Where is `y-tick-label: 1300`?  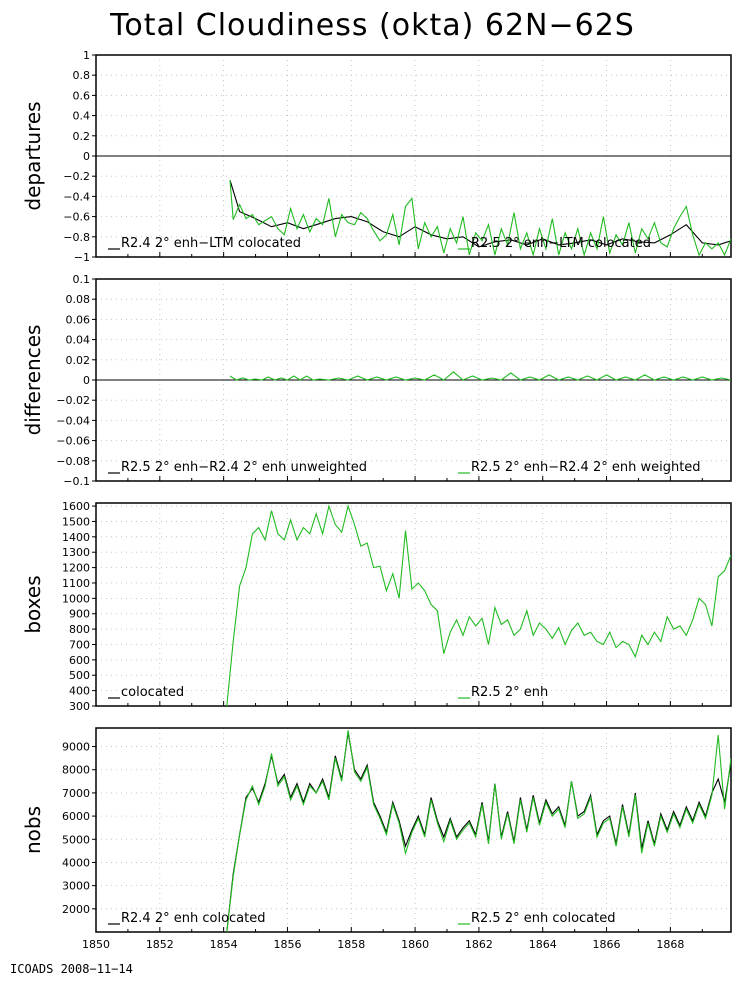 y-tick-label: 1300 is located at coordinates (76, 552).